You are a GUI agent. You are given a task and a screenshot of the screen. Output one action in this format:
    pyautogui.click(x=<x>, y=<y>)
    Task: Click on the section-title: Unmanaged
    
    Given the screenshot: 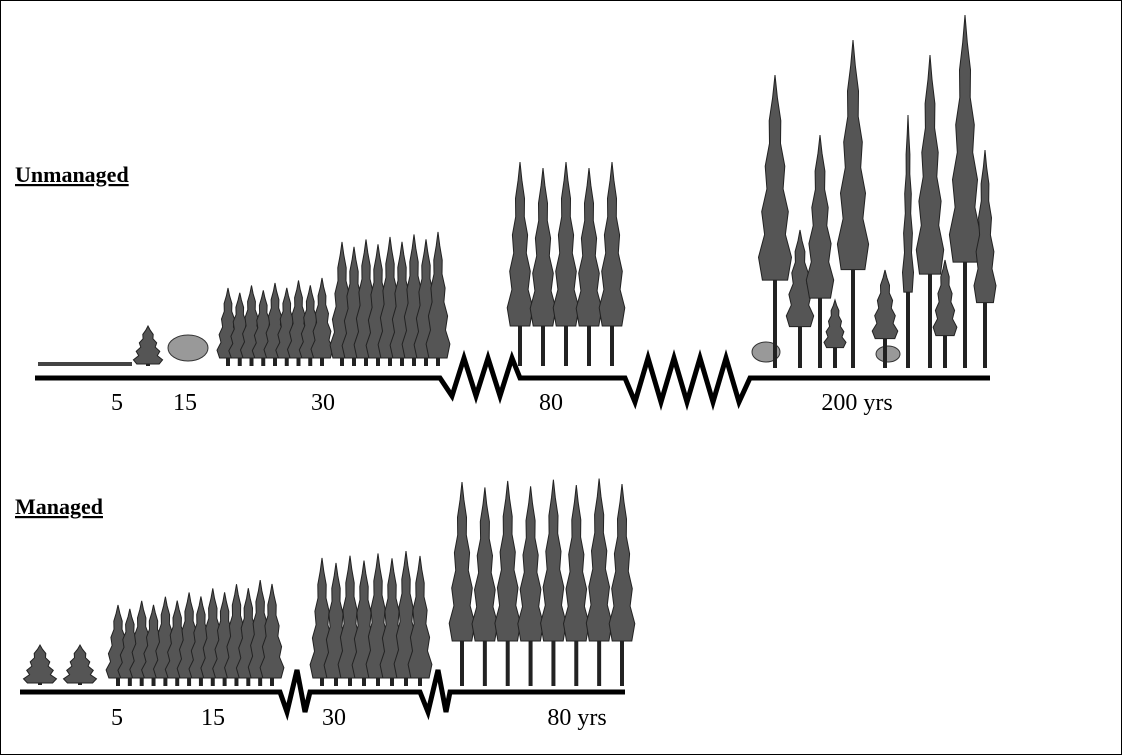 What is the action you would take?
    pyautogui.click(x=72, y=174)
    